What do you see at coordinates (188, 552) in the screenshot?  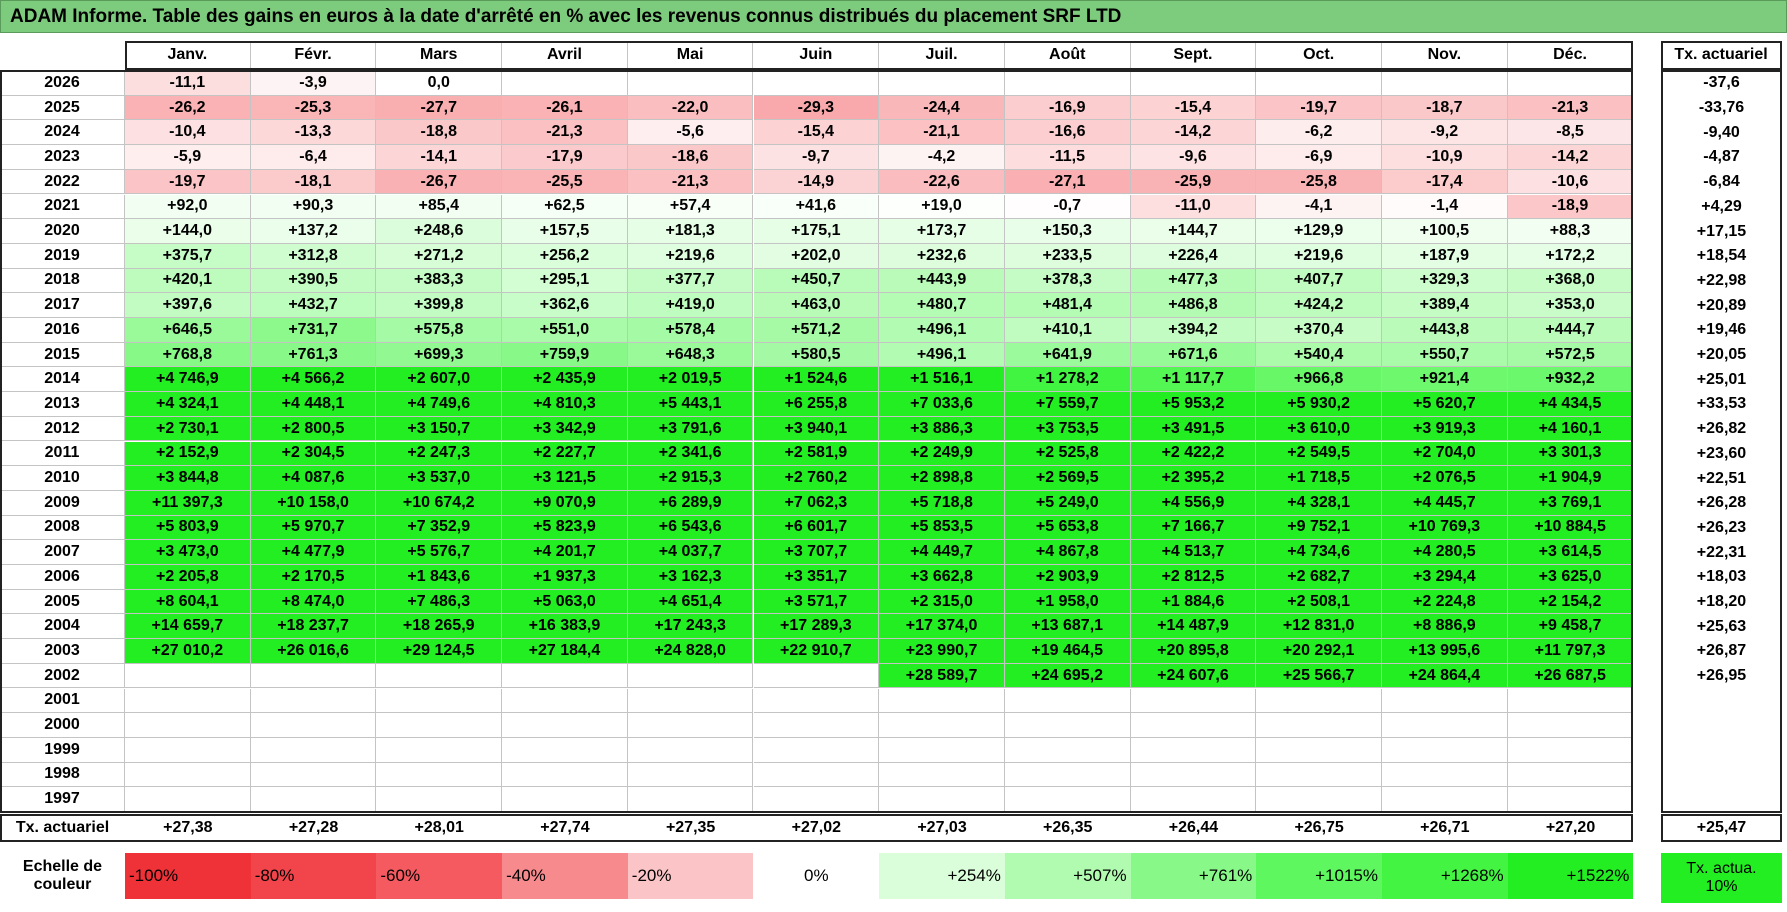 I see `value-cell: +3 473,0` at bounding box center [188, 552].